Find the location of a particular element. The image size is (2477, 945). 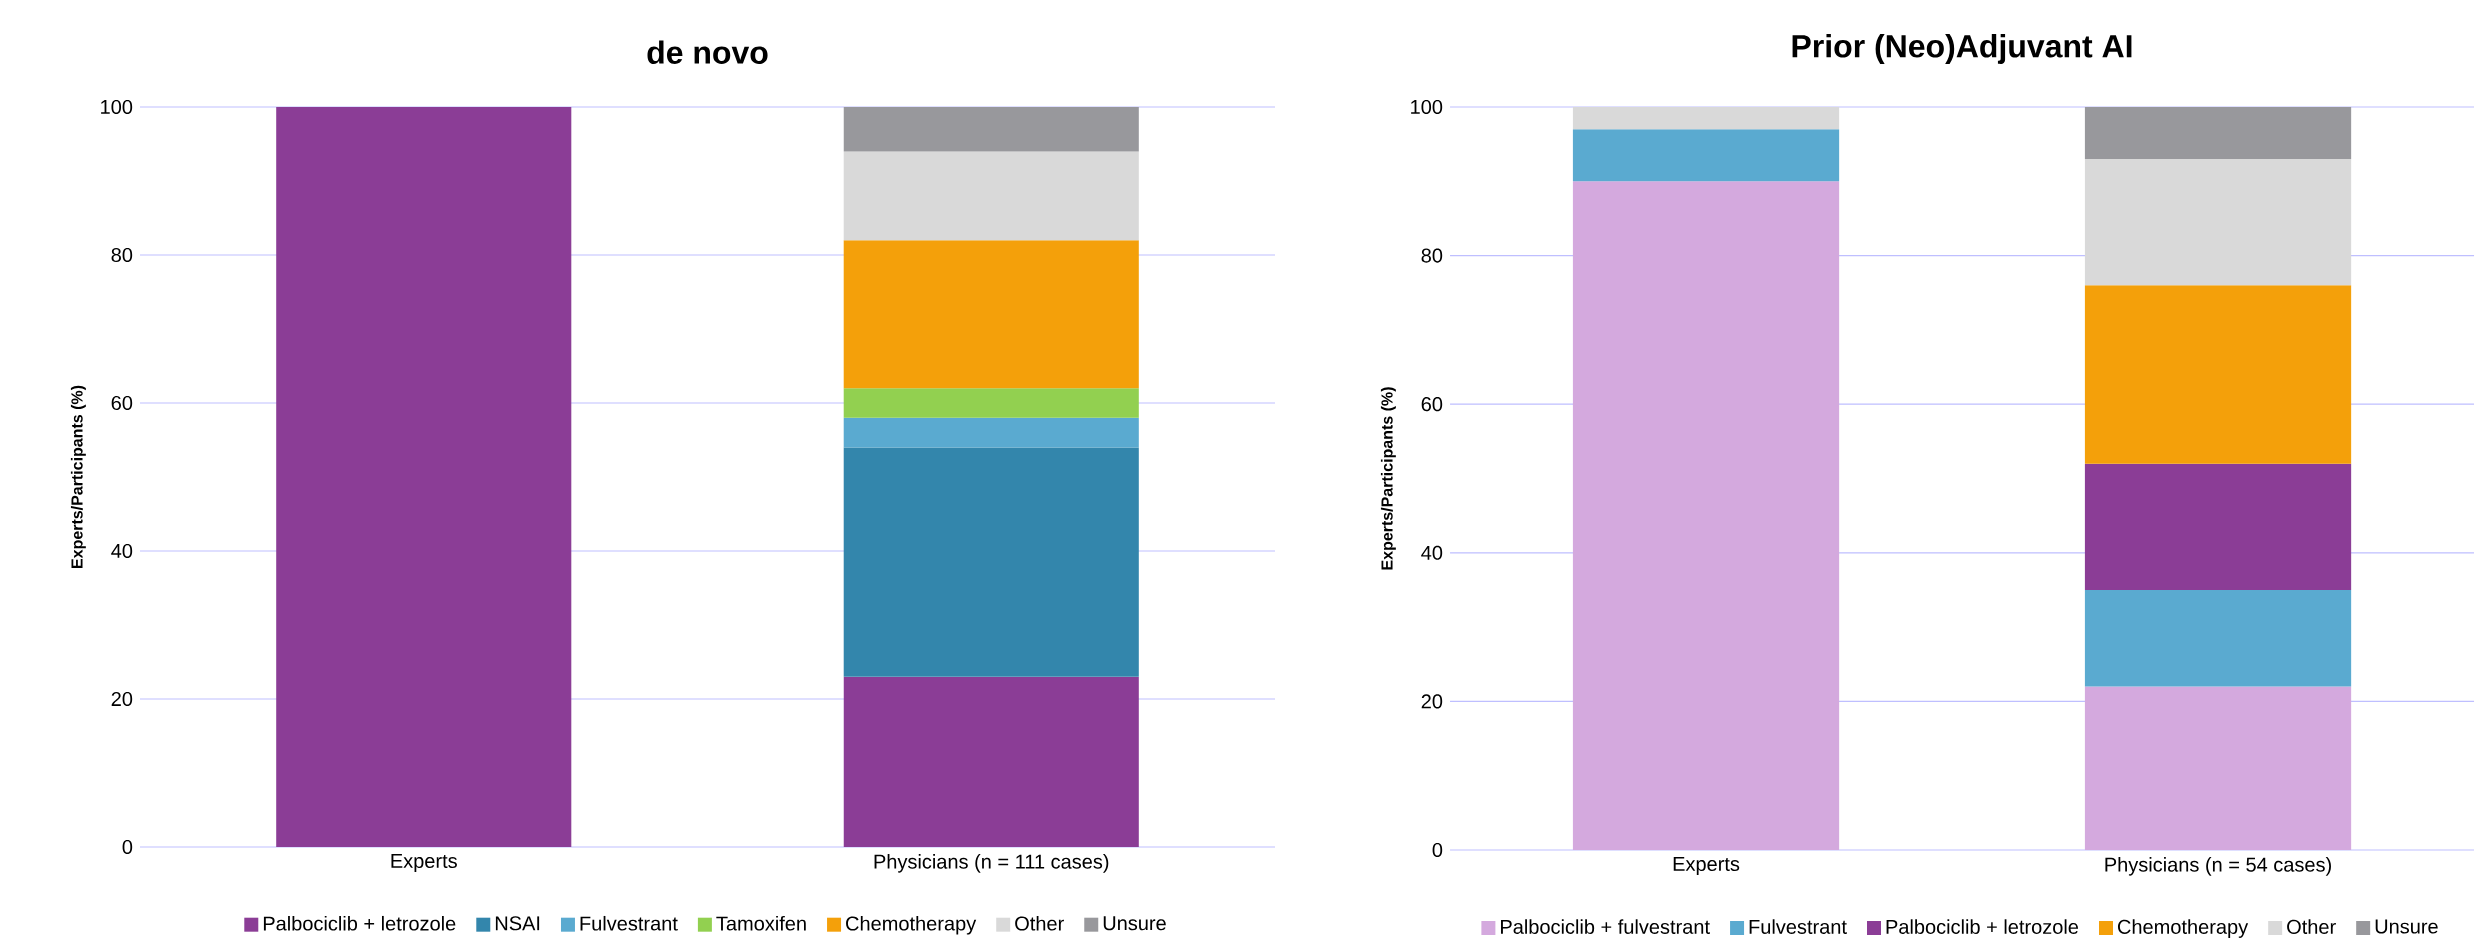

legend-label: Tamoxifen is located at coordinates (761, 923).